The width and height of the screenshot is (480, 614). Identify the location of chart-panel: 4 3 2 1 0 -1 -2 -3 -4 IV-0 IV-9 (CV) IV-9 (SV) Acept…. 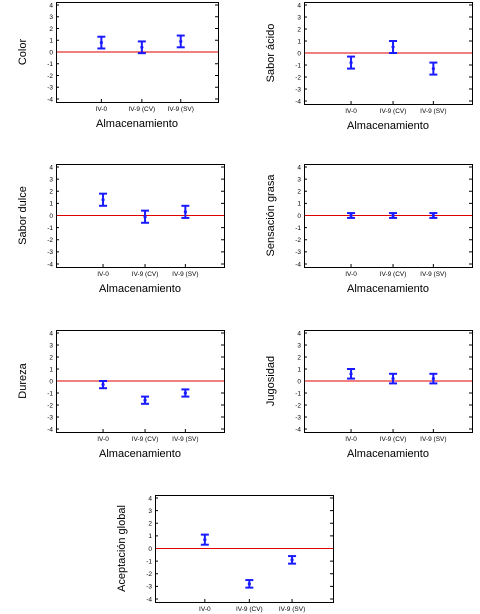
(225, 554).